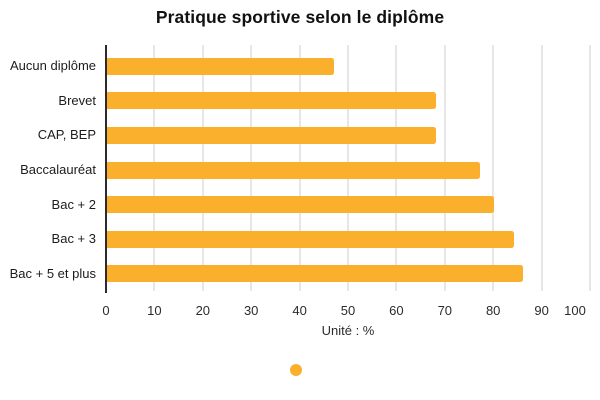 The image size is (600, 400). What do you see at coordinates (203, 310) in the screenshot?
I see `x-tick-label-20: 20` at bounding box center [203, 310].